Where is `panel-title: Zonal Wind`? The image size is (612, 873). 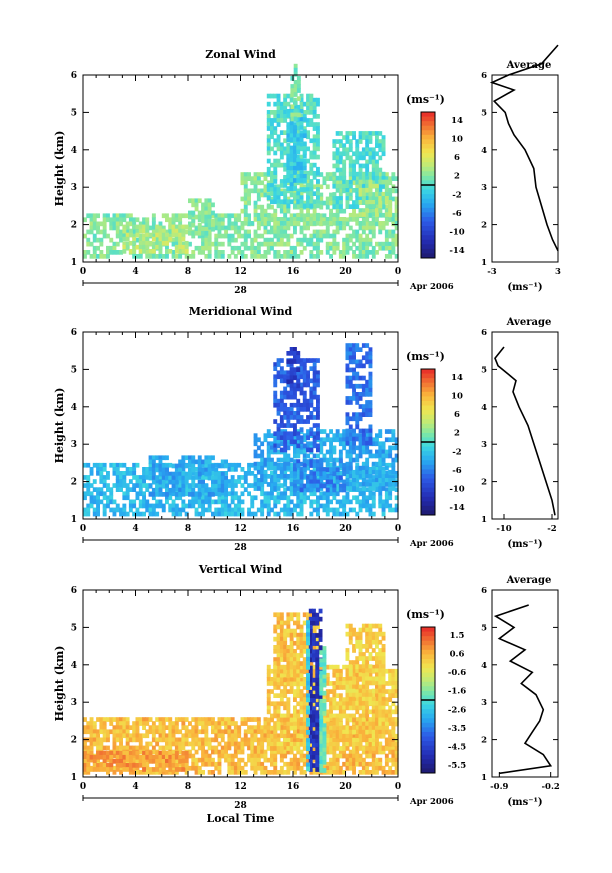
panel-title: Zonal Wind is located at coordinates (240, 54).